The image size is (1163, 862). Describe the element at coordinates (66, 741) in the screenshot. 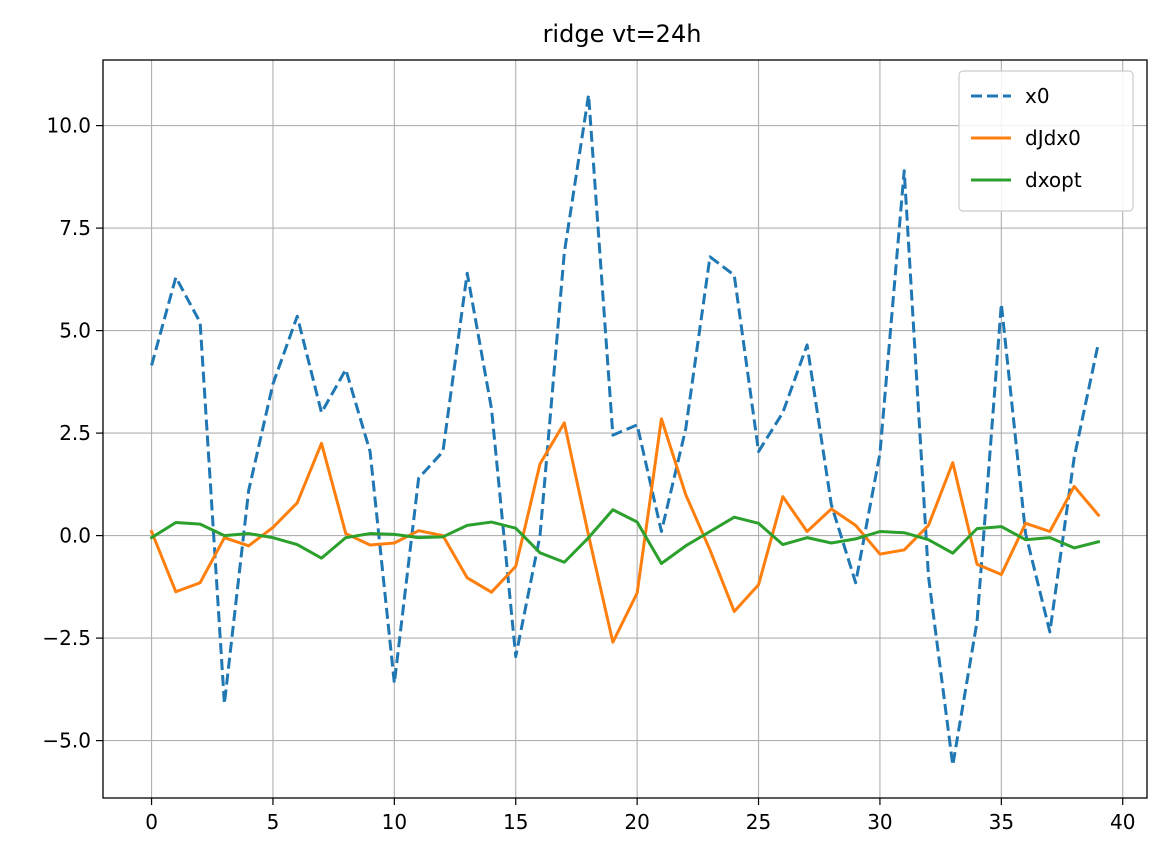

I see `y-tick-label: −5.0` at that location.